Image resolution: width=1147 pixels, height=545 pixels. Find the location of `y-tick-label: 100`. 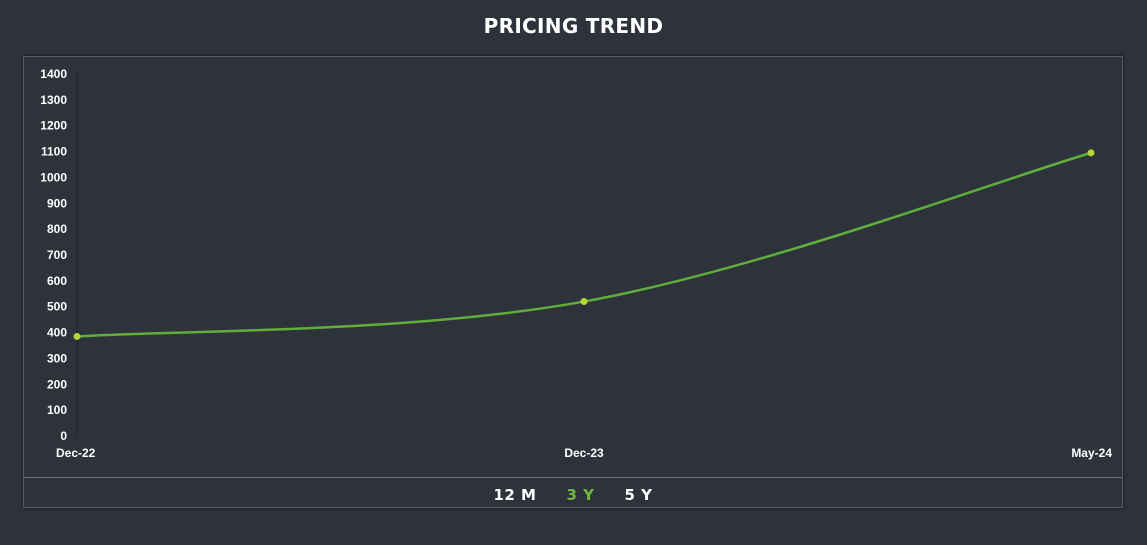

y-tick-label: 100 is located at coordinates (57, 410).